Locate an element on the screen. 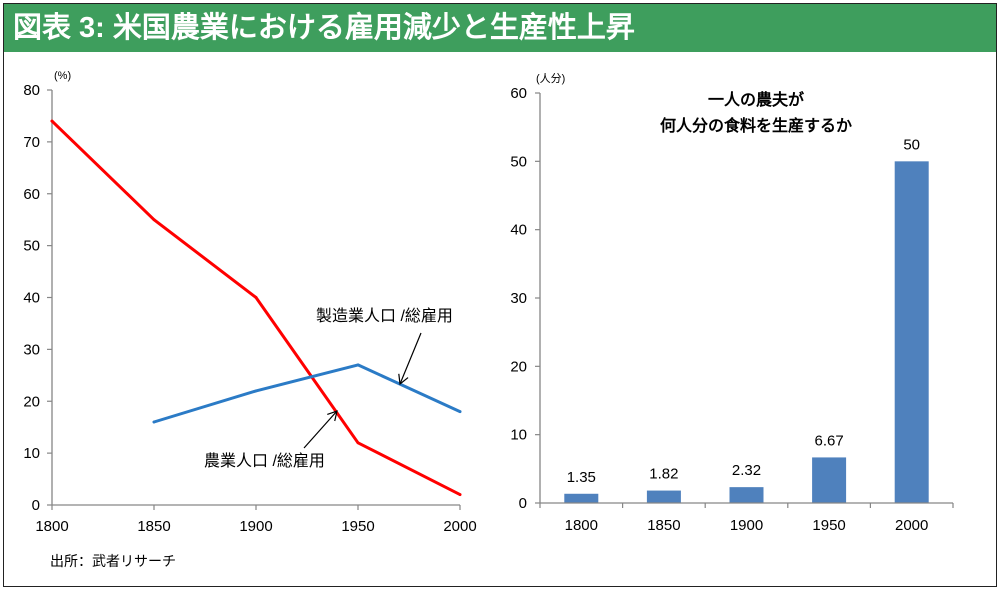 The height and width of the screenshot is (590, 1000). figure-title-bar: 図表 3: 米国農業における雇用減少と生産性上昇 is located at coordinates (500, 28).